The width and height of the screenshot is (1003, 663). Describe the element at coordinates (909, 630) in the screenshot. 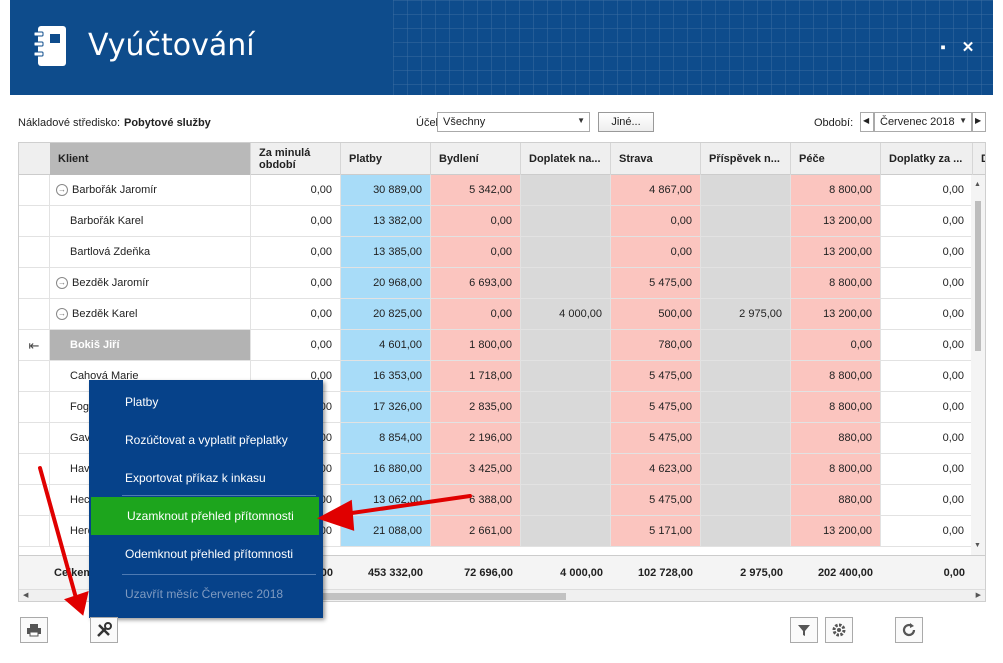

I see `refresh-button` at that location.